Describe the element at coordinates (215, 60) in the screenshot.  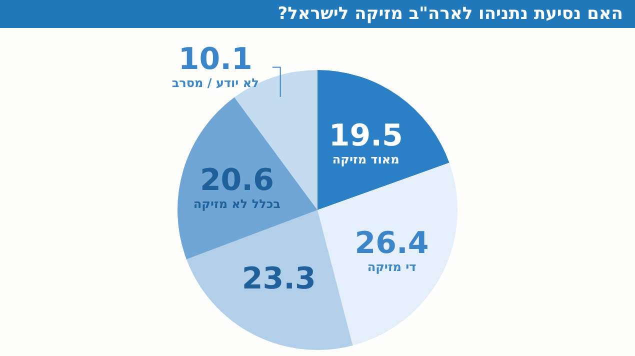
I see `data-label: 10.1` at that location.